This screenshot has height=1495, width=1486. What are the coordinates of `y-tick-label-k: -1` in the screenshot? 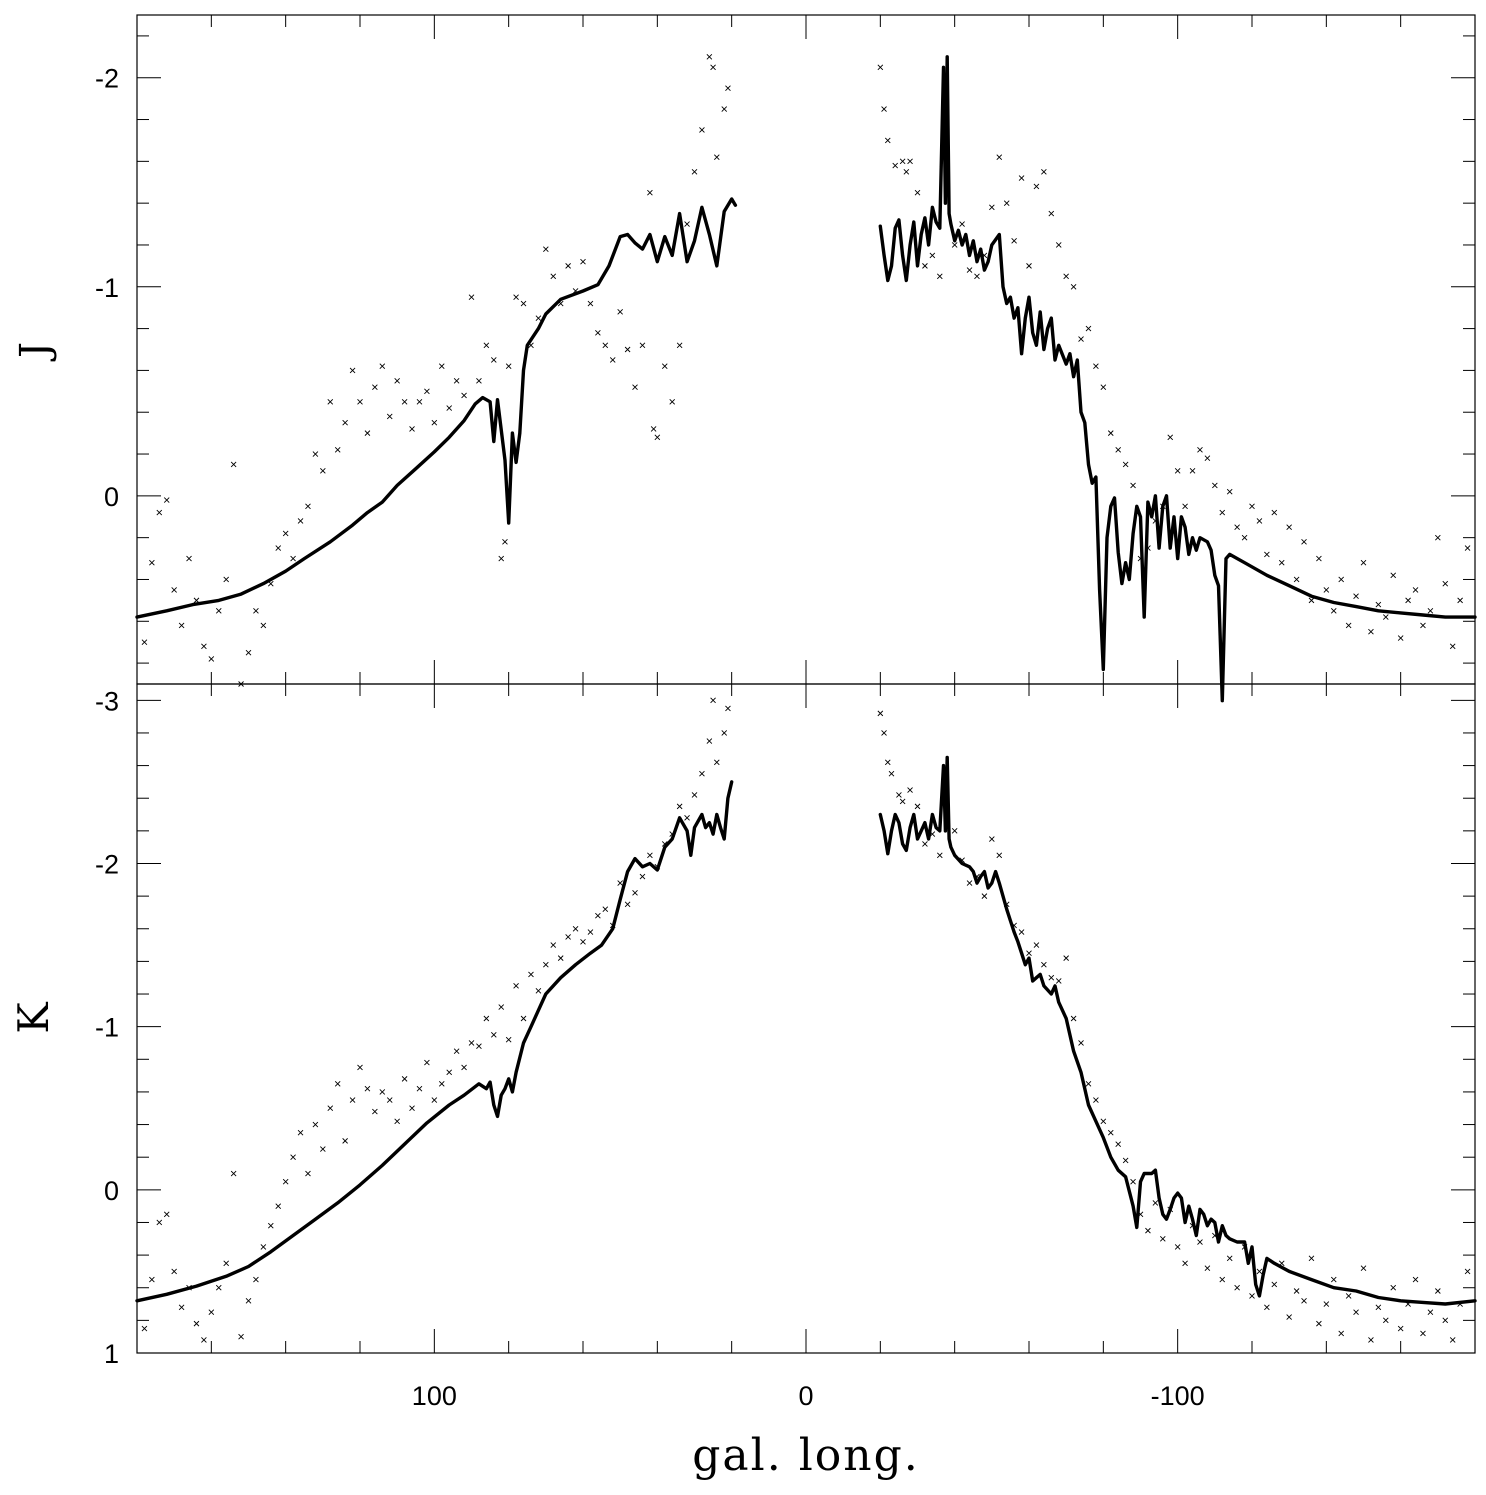 It's located at (107, 1028).